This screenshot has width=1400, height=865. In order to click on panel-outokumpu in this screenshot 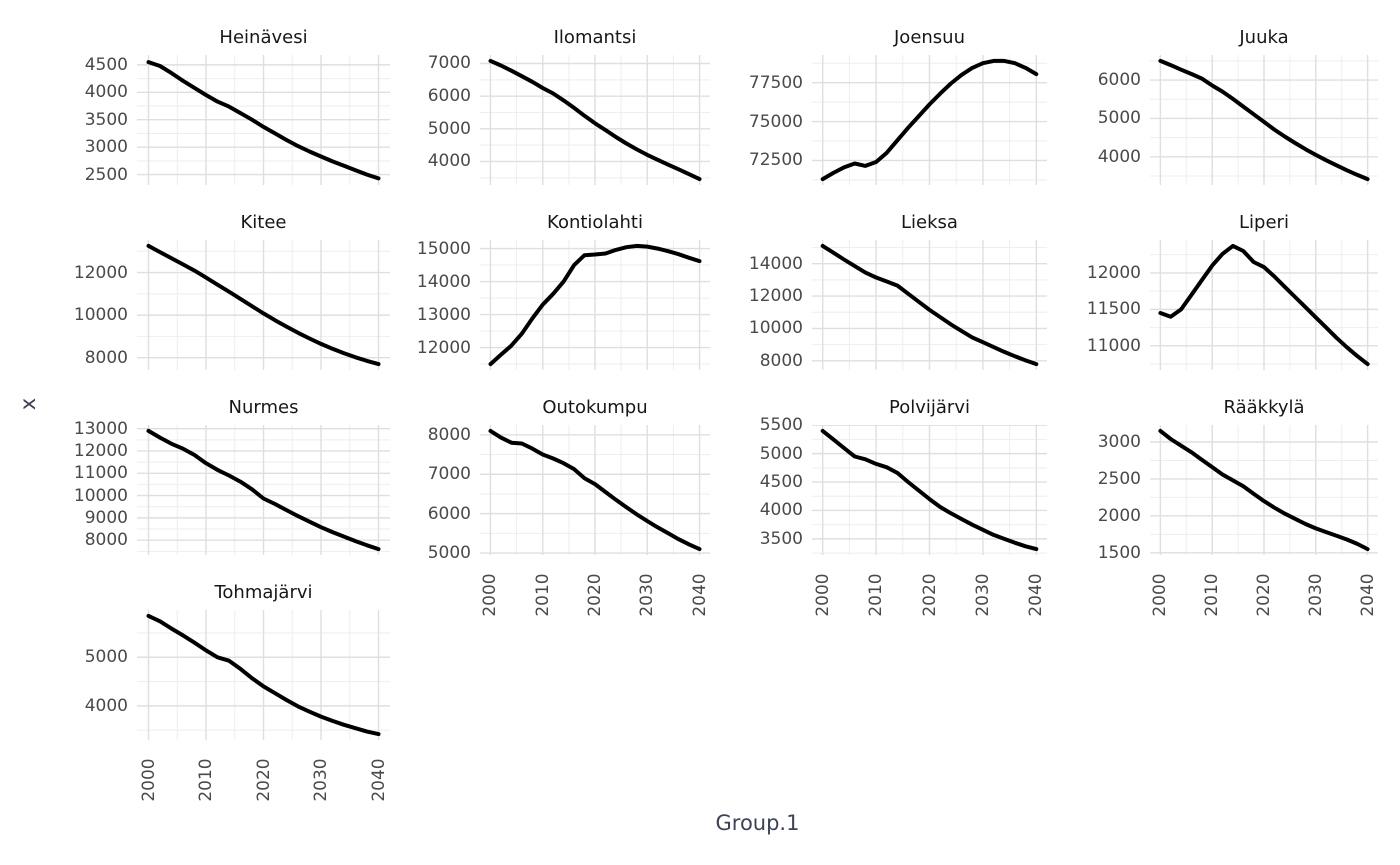, I will do `click(595, 490)`.